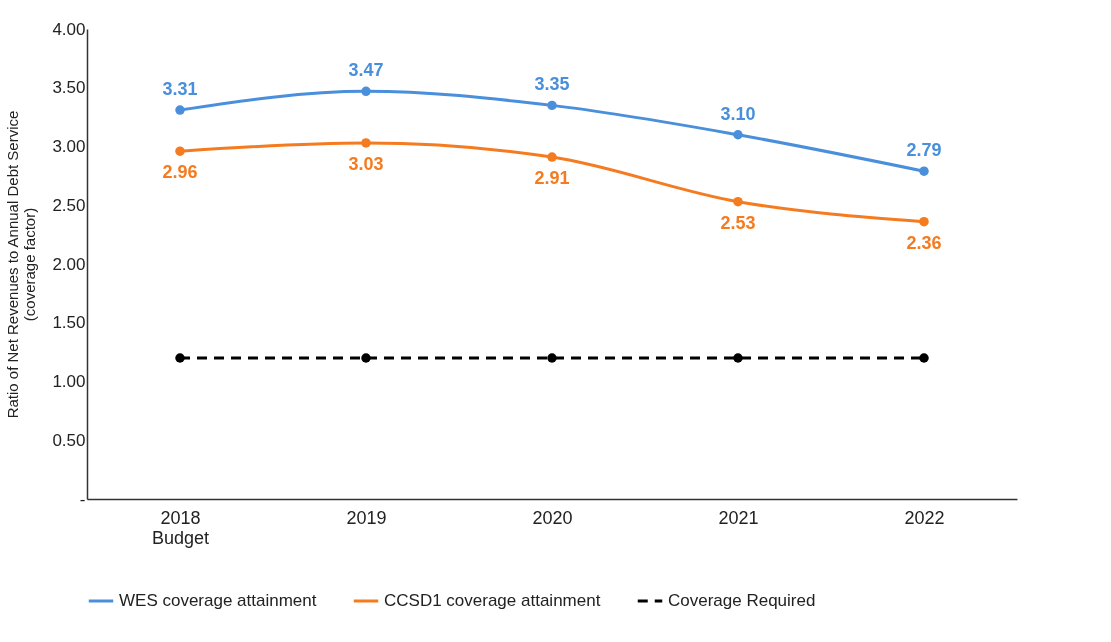 The width and height of the screenshot is (1111, 642). Describe the element at coordinates (69, 323) in the screenshot. I see `y-tick-label: 1.50` at that location.